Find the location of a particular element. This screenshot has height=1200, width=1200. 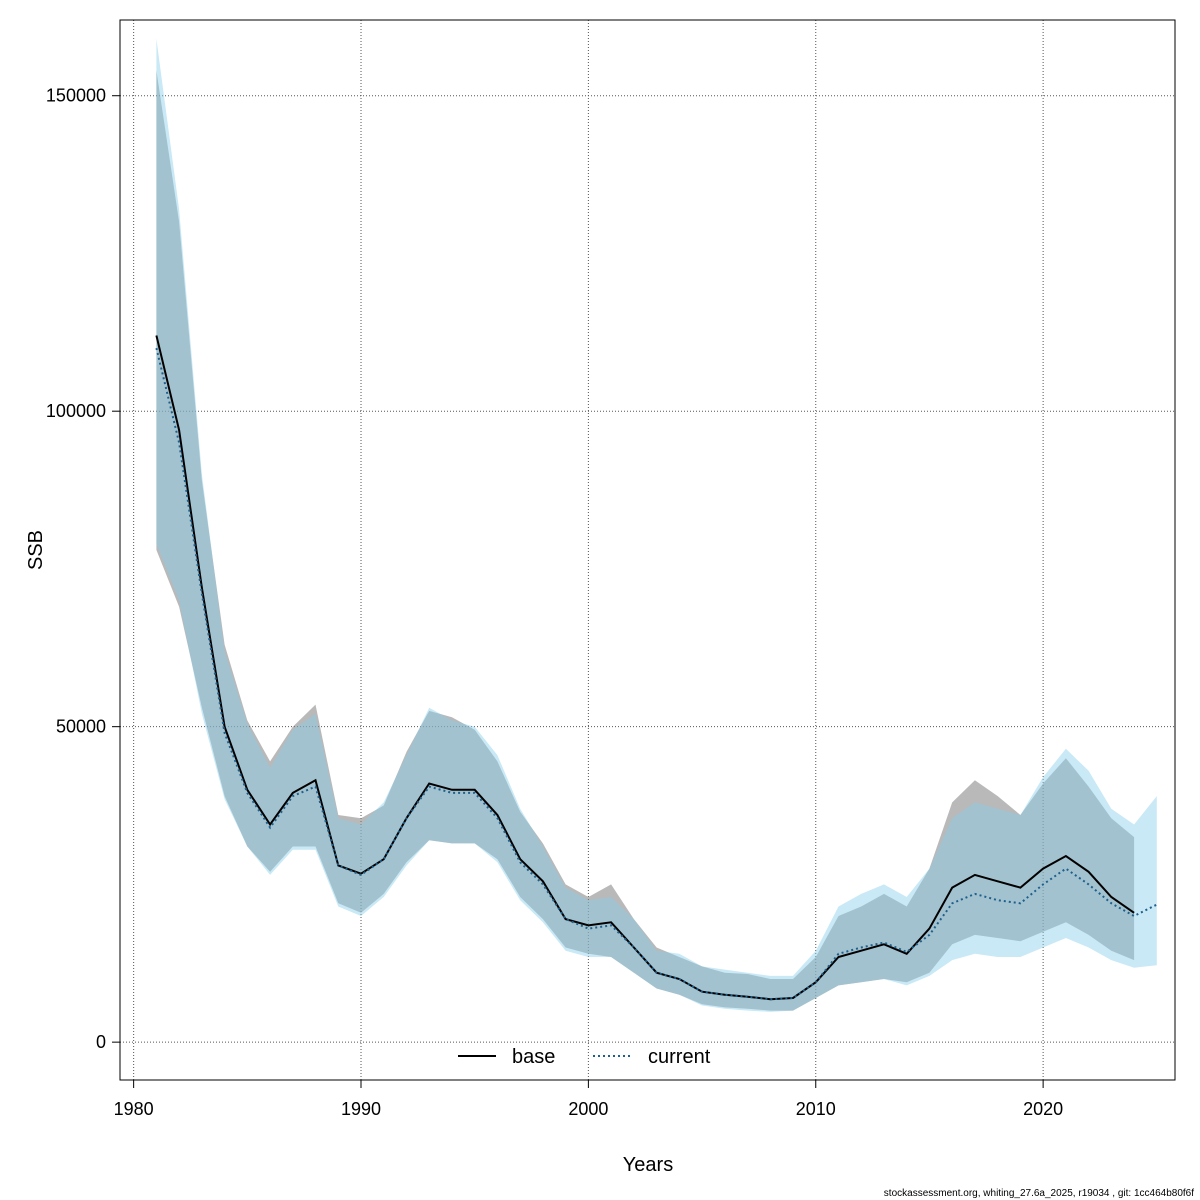

legend-current-label: current is located at coordinates (679, 1057).